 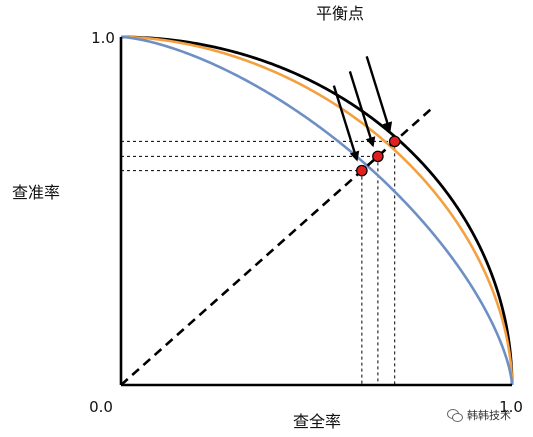 What do you see at coordinates (340, 13) in the screenshot?
I see `chart-title: 平衡点` at bounding box center [340, 13].